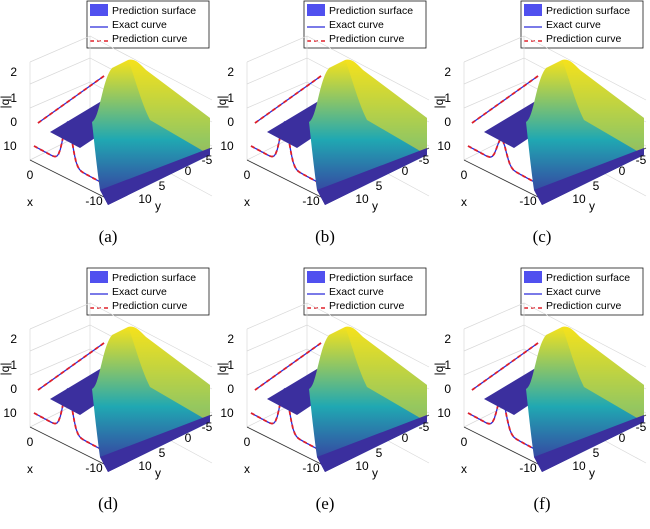 The image size is (650, 529). What do you see at coordinates (325, 503) in the screenshot?
I see `panel-caption: (e)` at bounding box center [325, 503].